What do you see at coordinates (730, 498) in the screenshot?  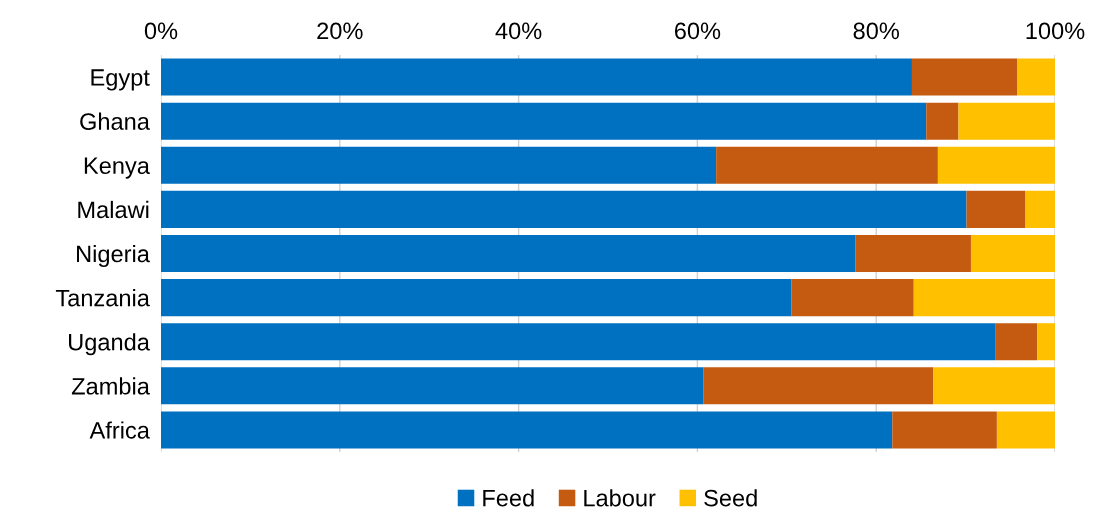 I see `legend-label: Seed` at bounding box center [730, 498].